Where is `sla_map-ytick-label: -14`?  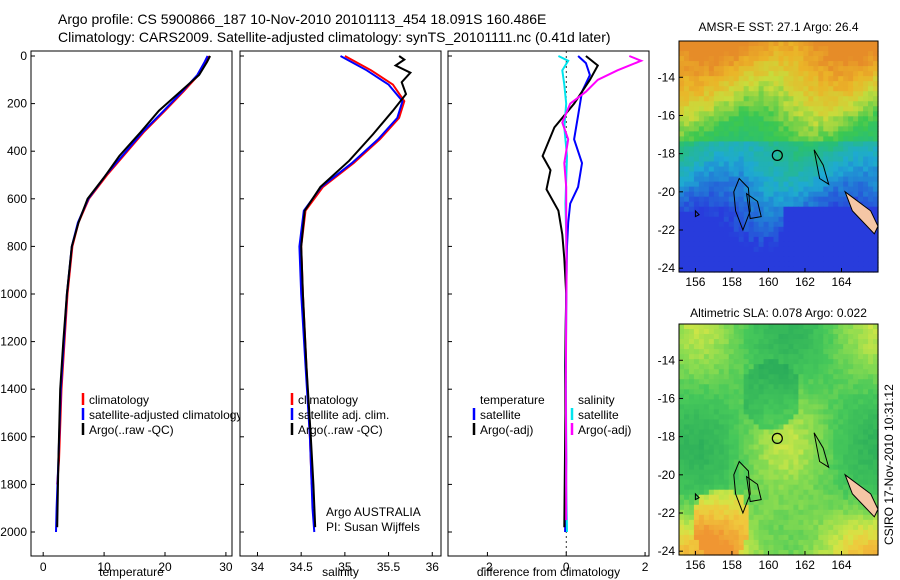 sla_map-ytick-label: -14 is located at coordinates (667, 360).